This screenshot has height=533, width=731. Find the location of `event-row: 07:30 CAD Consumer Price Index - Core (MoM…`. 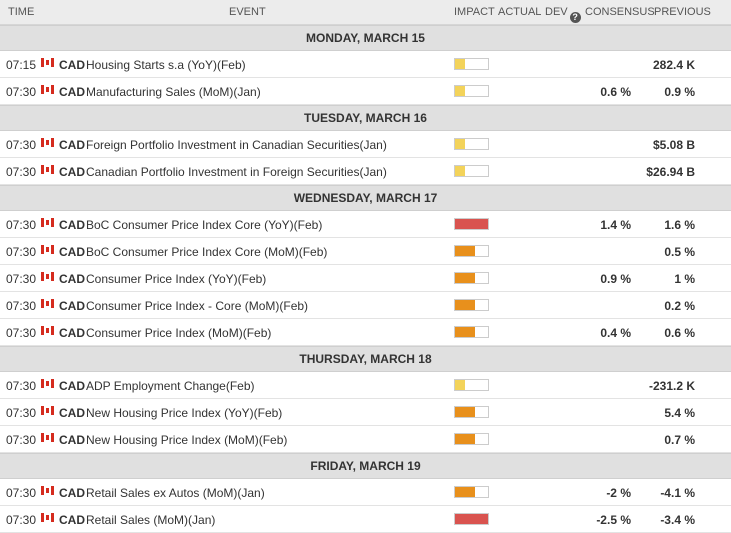

event-row: 07:30 CAD Consumer Price Index - Core (MoM… is located at coordinates (365, 305).